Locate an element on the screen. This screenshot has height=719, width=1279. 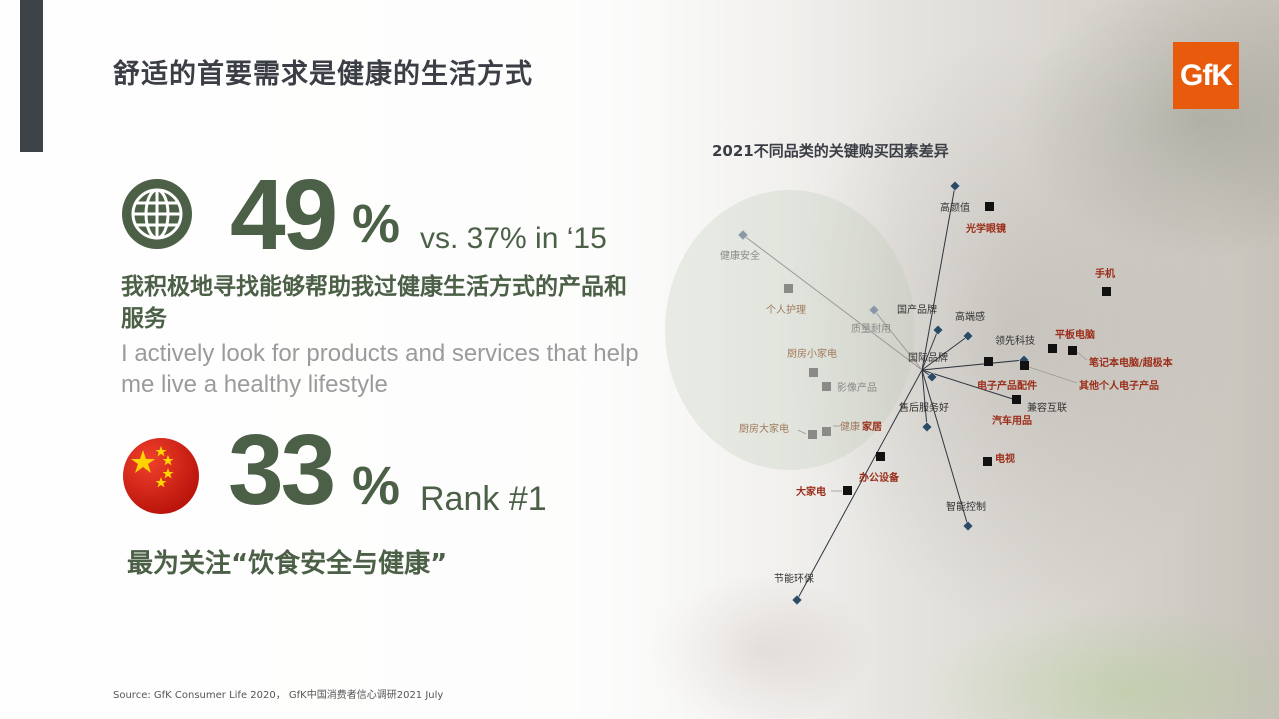
category-label-jiankang: 健康 is located at coordinates (850, 426).